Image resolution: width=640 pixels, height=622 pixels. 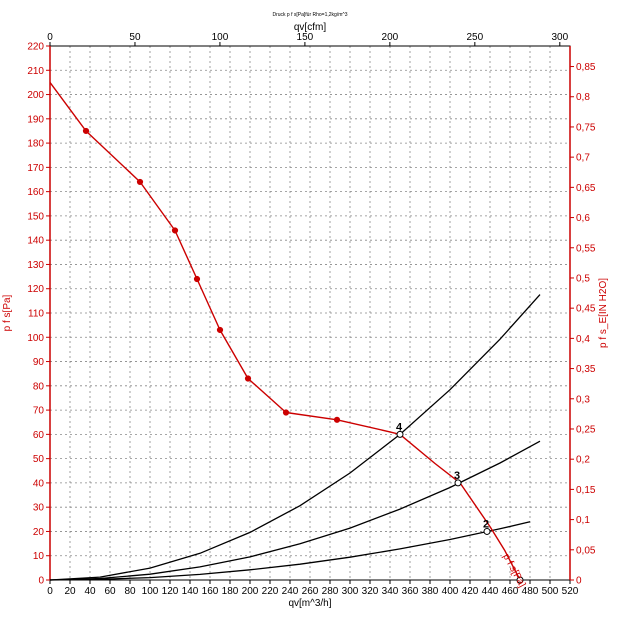 What do you see at coordinates (586, 188) in the screenshot?
I see `y2-tick-label: 0,65` at bounding box center [586, 188].